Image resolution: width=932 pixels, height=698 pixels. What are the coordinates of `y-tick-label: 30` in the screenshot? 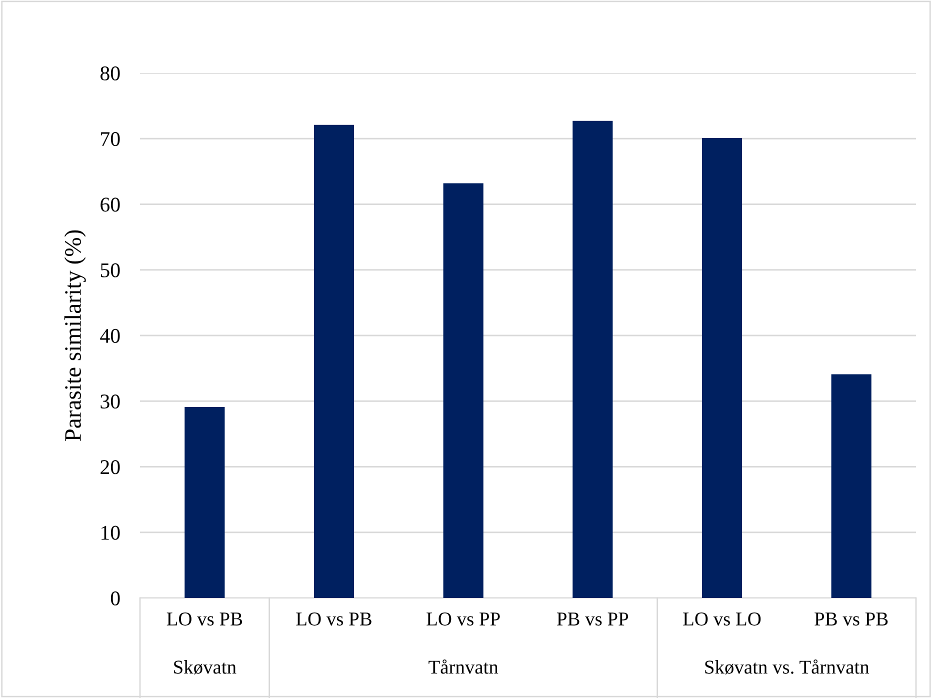 It's located at (110, 401).